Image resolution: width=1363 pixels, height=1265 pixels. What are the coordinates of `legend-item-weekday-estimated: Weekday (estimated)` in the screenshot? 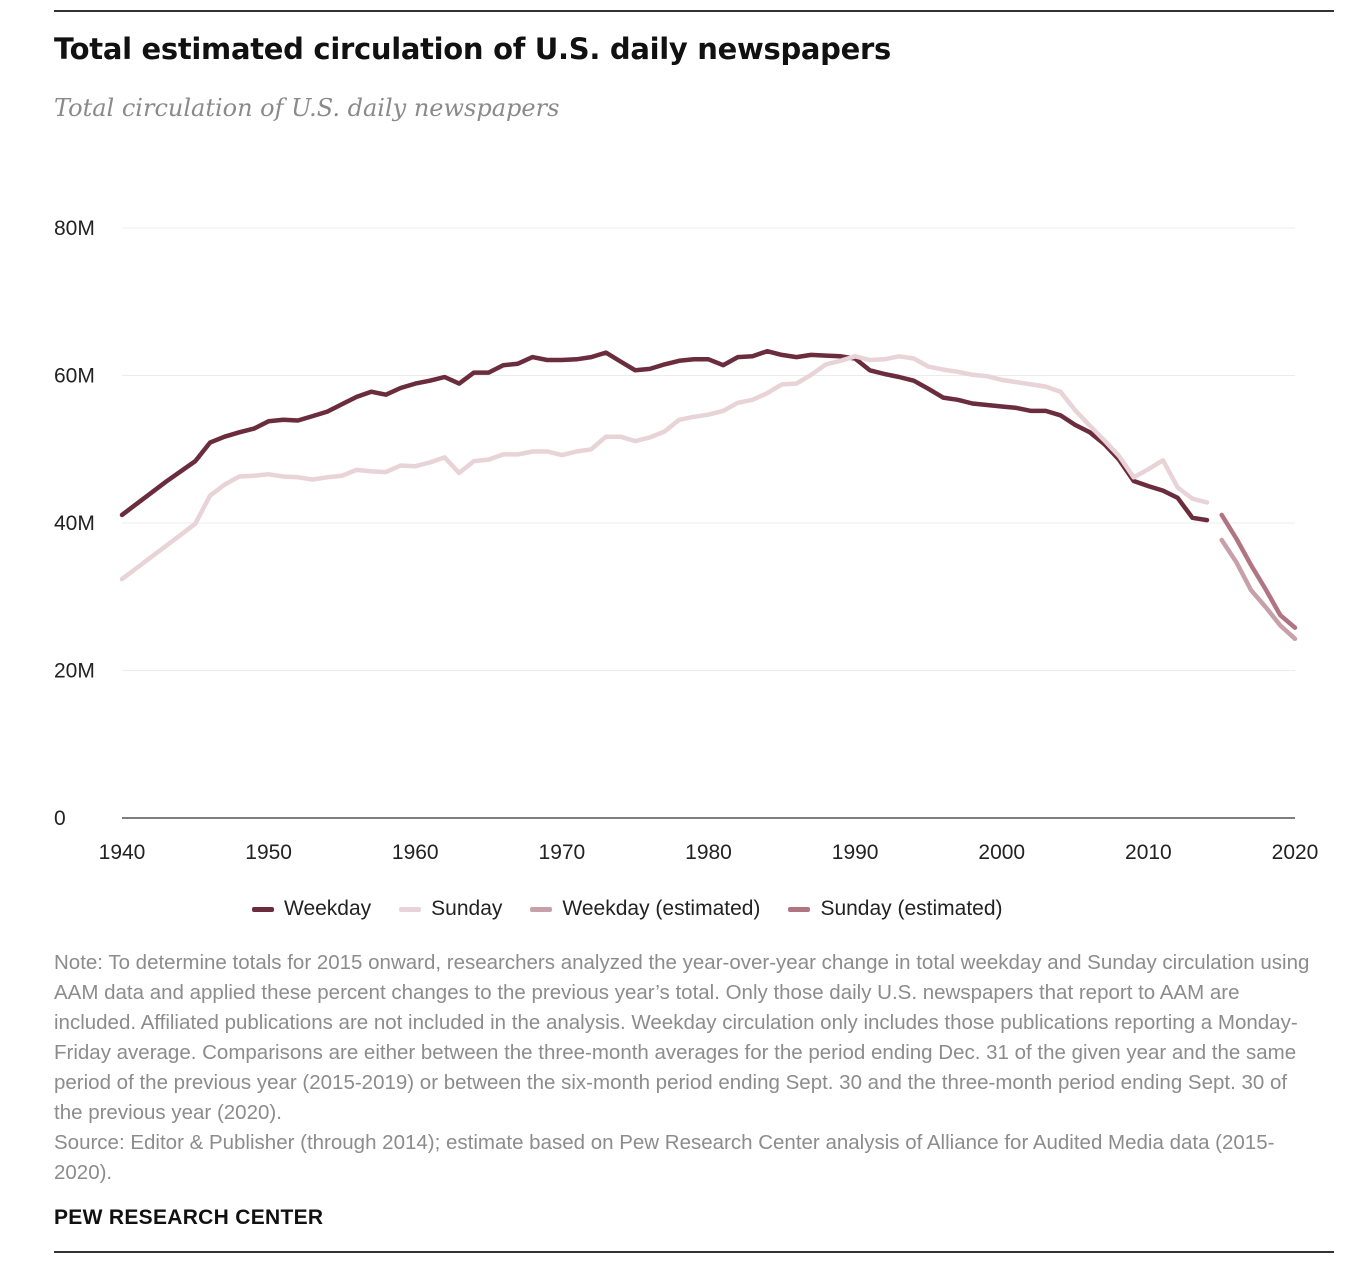 It's located at (645, 909).